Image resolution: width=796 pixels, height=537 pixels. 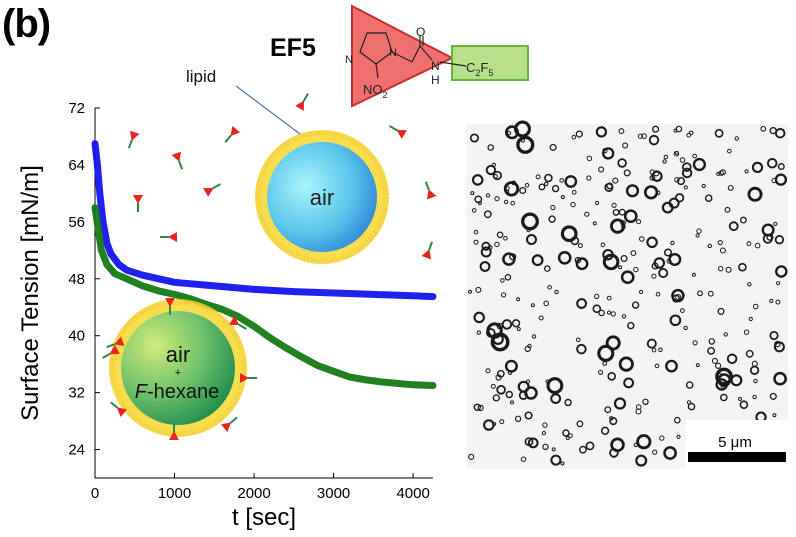 What do you see at coordinates (76, 165) in the screenshot?
I see `y-tick-label: 64` at bounding box center [76, 165].